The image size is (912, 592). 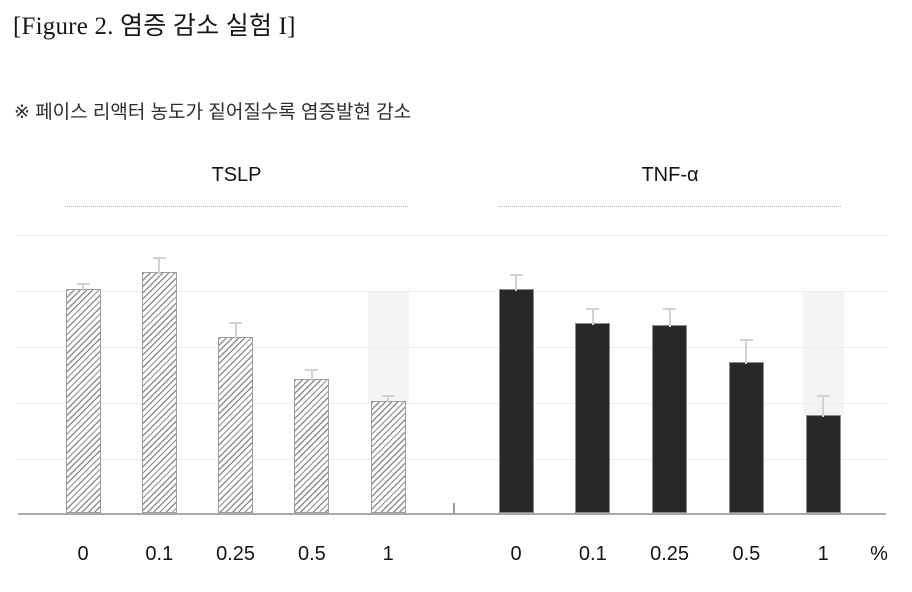 I want to click on bar-TNF-α-0, so click(x=516, y=401).